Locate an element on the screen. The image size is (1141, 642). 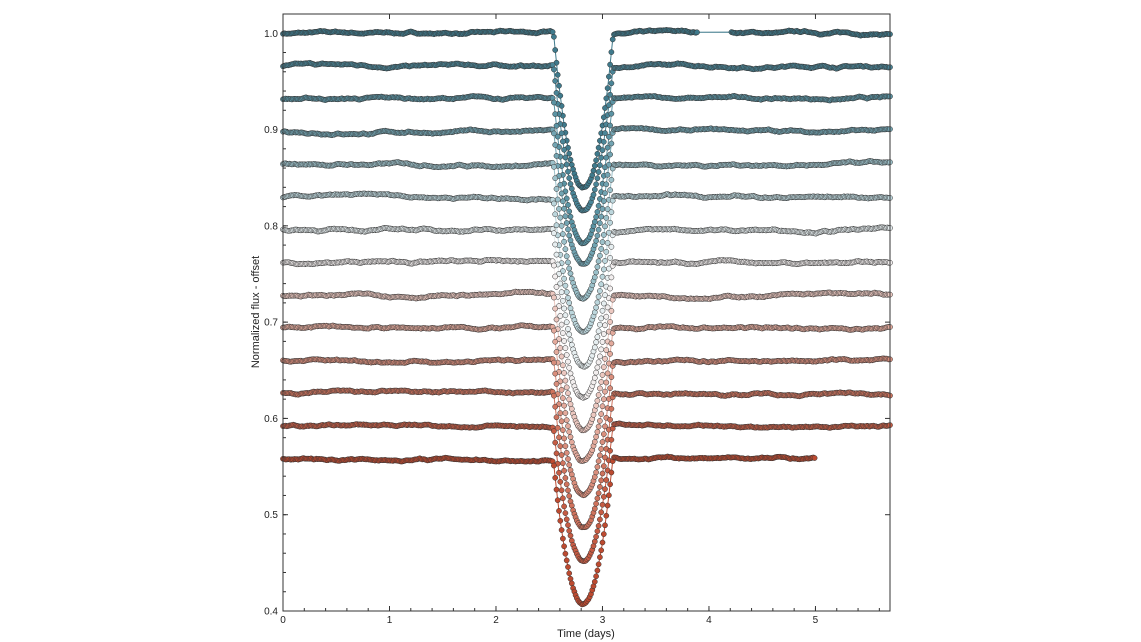
light-curve-line is located at coordinates (586, 169).